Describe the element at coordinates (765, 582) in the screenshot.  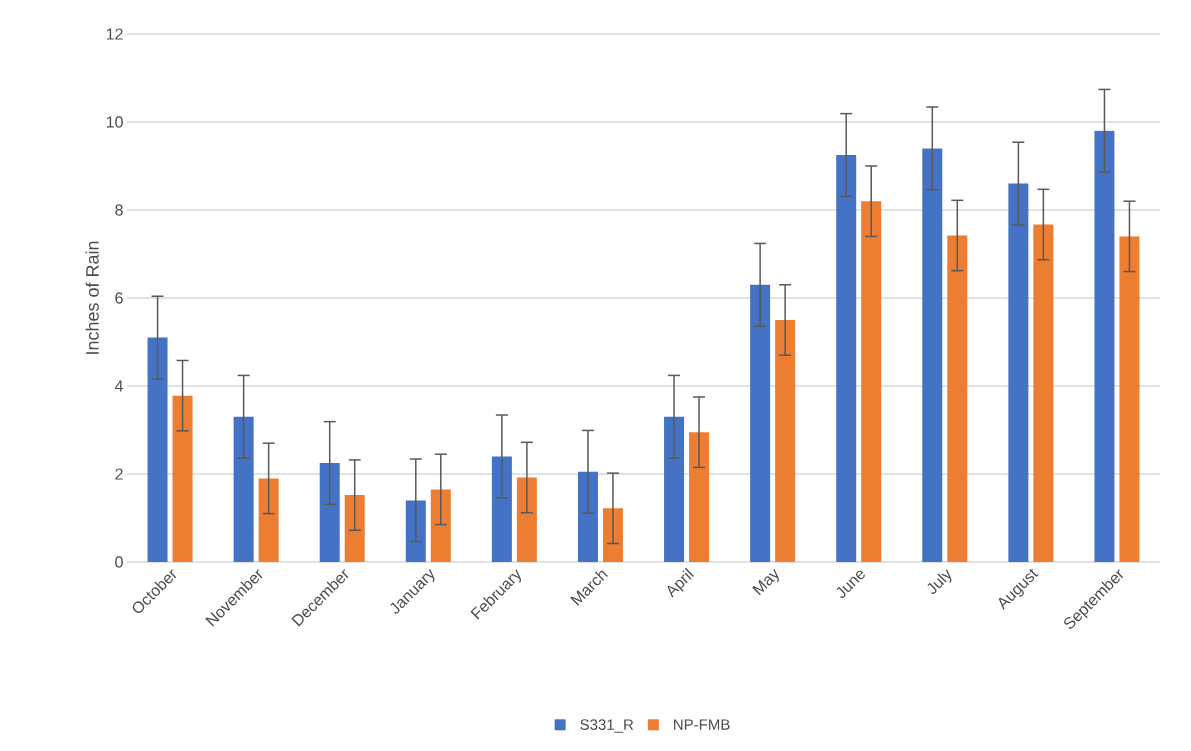
I see `x-tick-label: May` at that location.